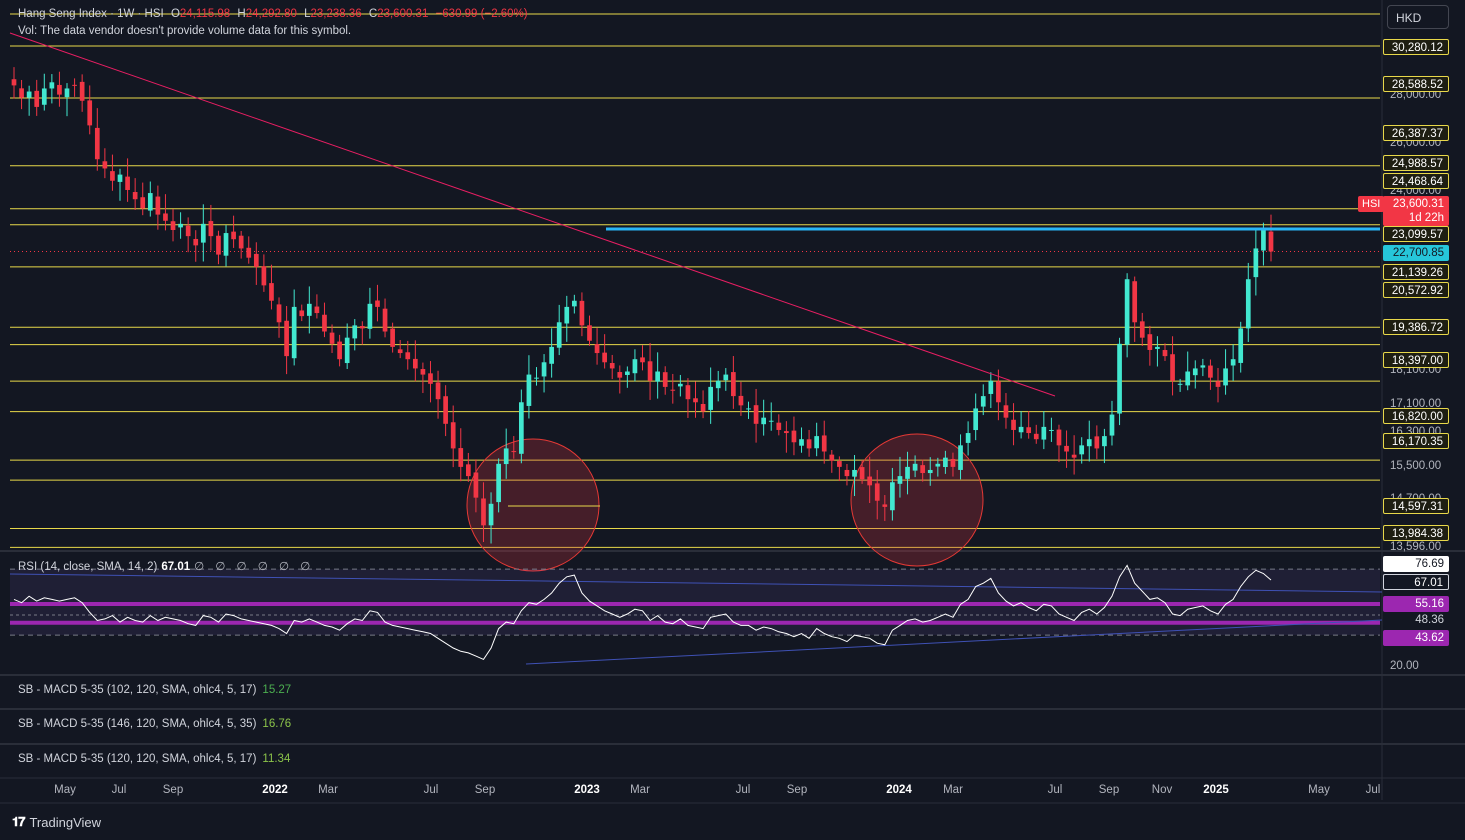  Describe the element at coordinates (19, 821) in the screenshot. I see `tradingview-icon: 𝟏𝟕` at that location.